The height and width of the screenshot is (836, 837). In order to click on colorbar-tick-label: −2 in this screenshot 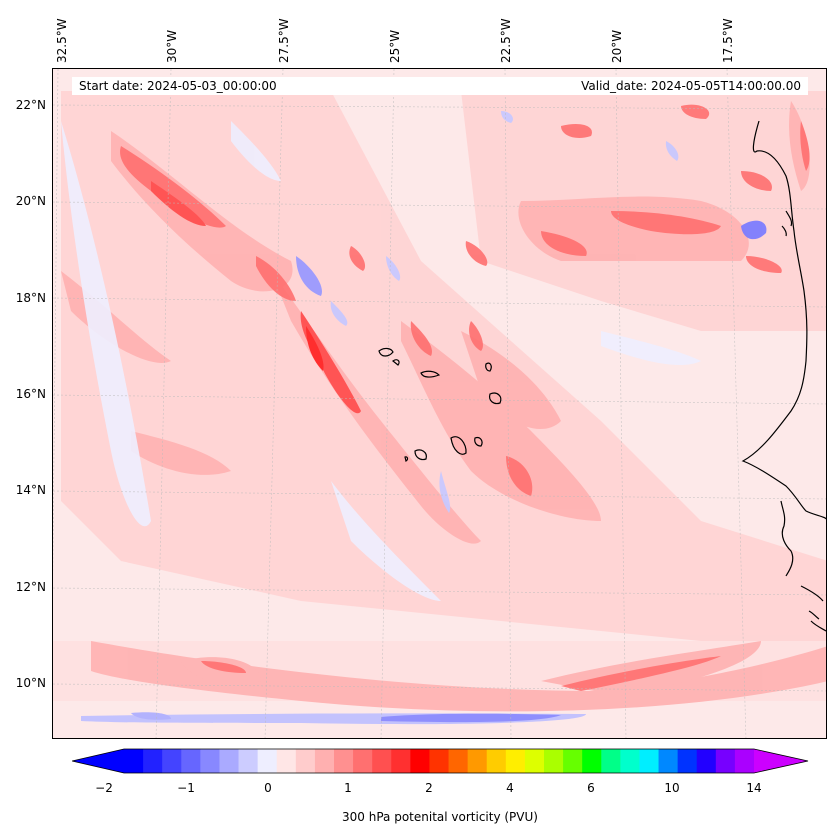, I will do `click(104, 788)`.